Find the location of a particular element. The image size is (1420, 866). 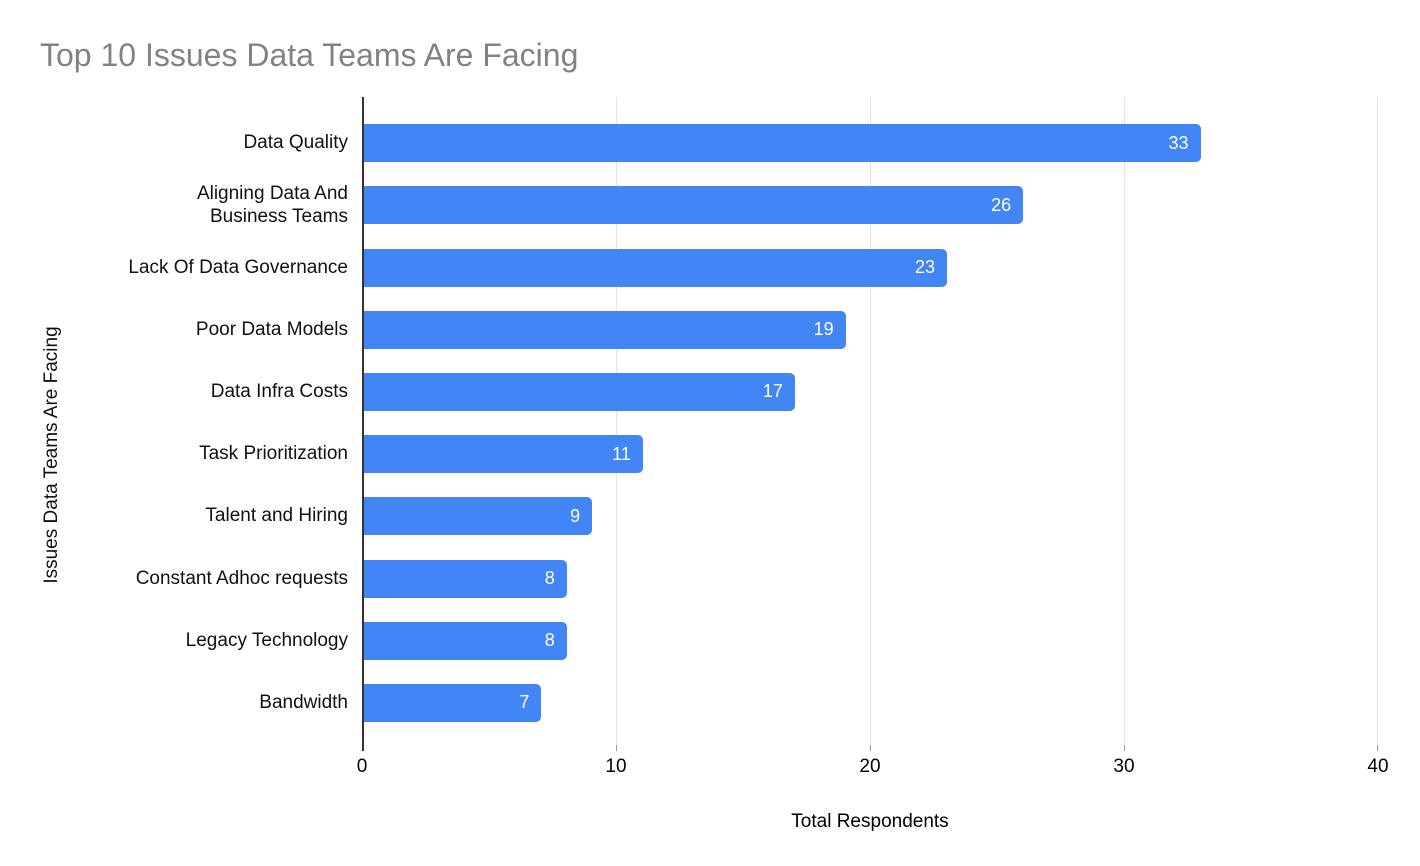

category-row: Lack Of Data Governance is located at coordinates (174, 267).